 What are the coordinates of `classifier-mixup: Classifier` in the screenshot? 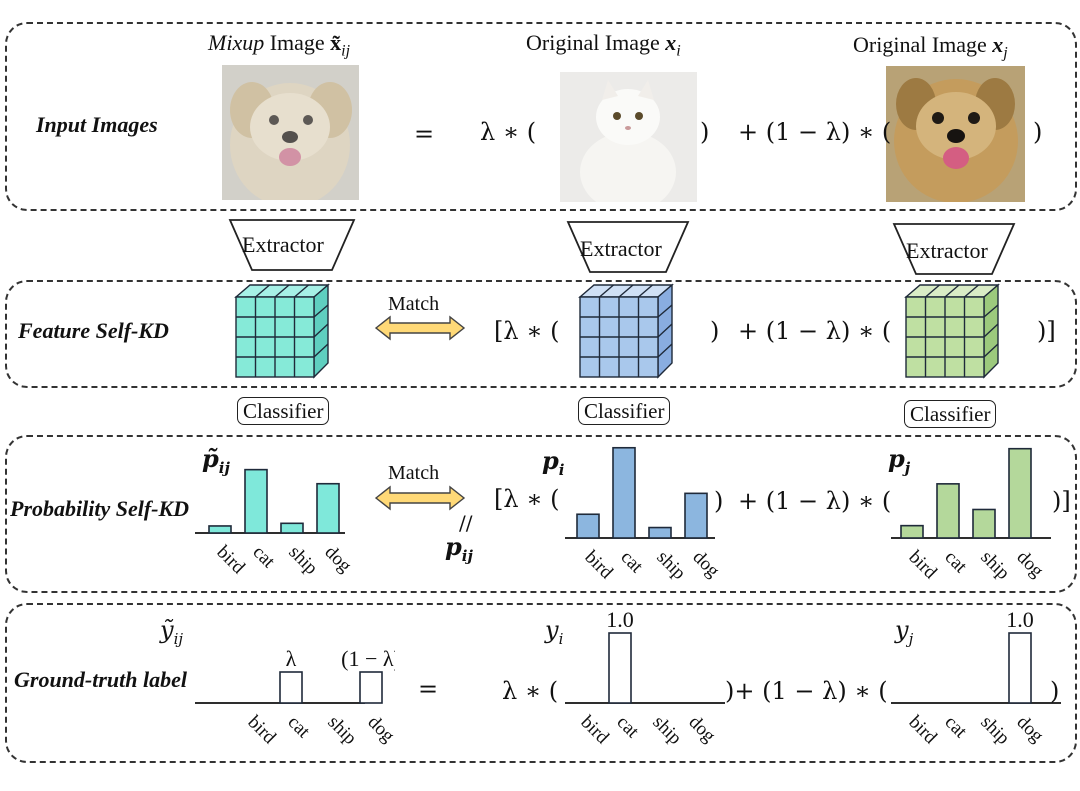 It's located at (283, 411).